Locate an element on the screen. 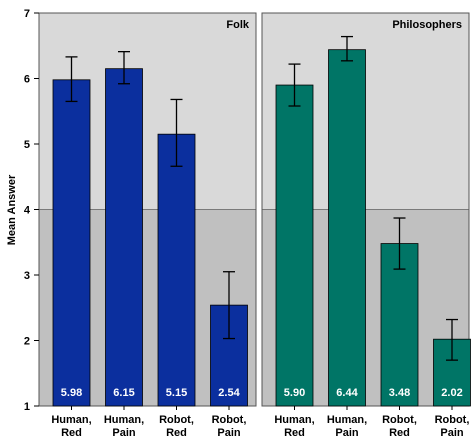 Image resolution: width=474 pixels, height=444 pixels. bar-value-label: 5.15 is located at coordinates (176, 393).